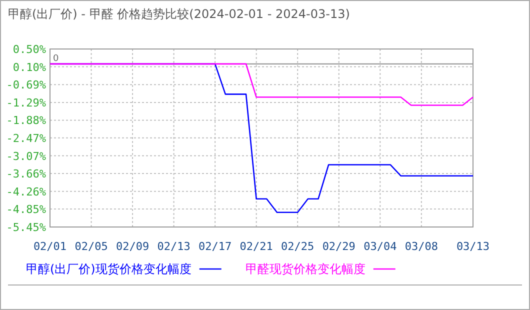 The width and height of the screenshot is (530, 310). I want to click on x-tick-label: 02/05, so click(91, 246).